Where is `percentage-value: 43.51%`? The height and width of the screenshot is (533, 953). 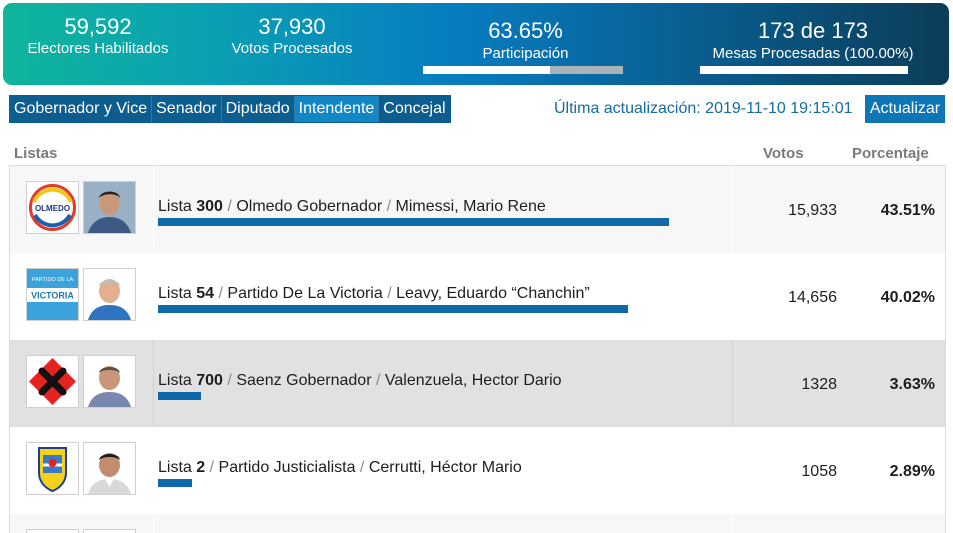
percentage-value: 43.51% is located at coordinates (907, 210).